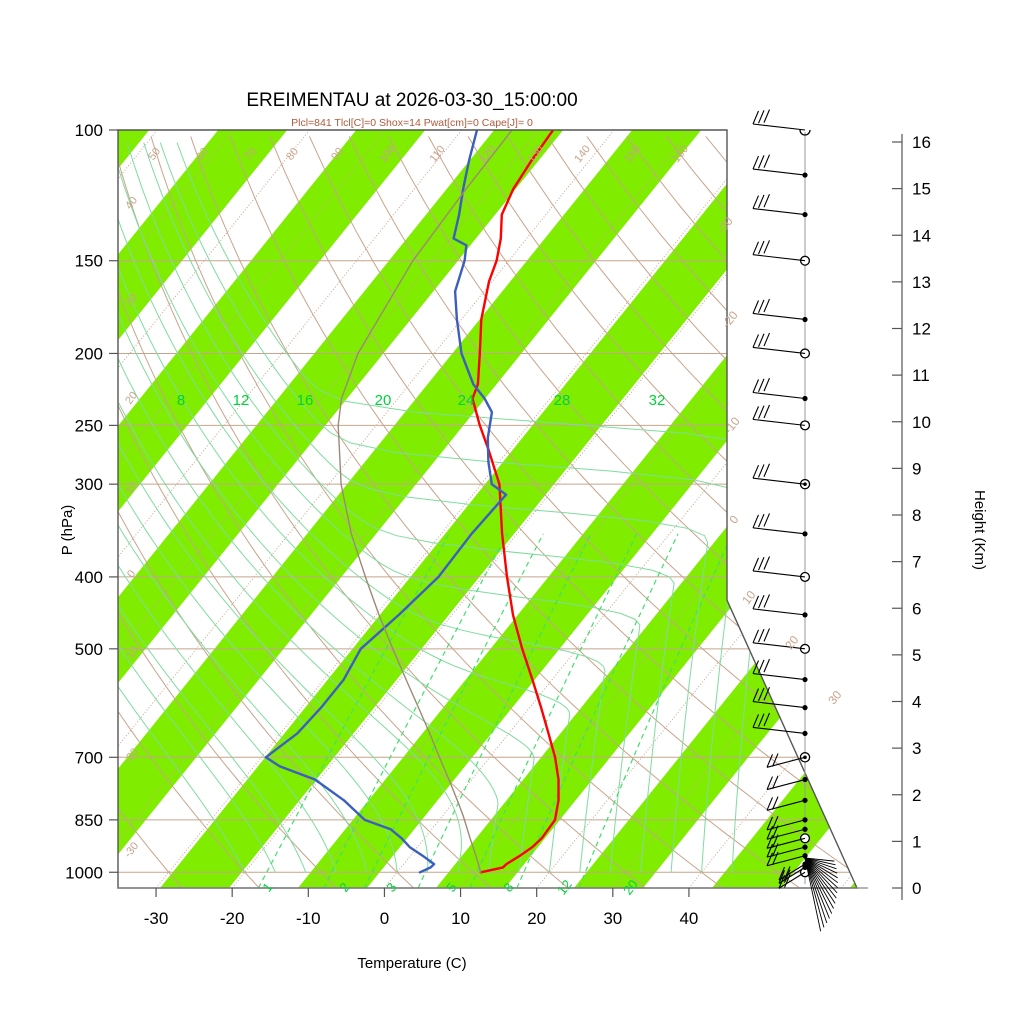 The height and width of the screenshot is (1024, 1024). What do you see at coordinates (921, 329) in the screenshot?
I see `height-tick-label: 12` at bounding box center [921, 329].